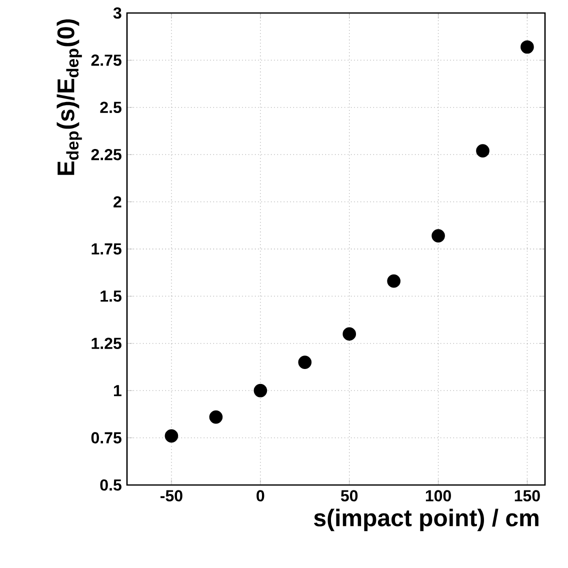  I want to click on y-axis-title: E$_{dep}$(s)/E$_{dep}$(0), so click(69, 97).